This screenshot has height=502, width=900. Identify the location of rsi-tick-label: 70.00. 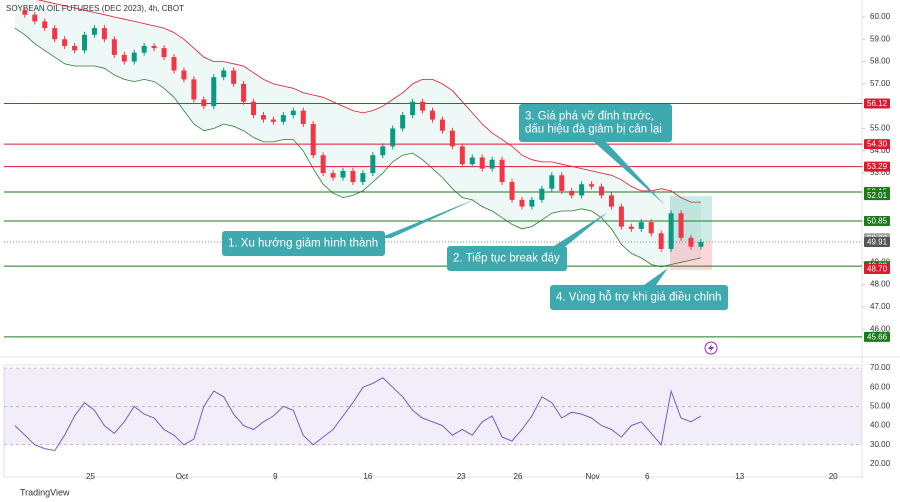
(880, 367).